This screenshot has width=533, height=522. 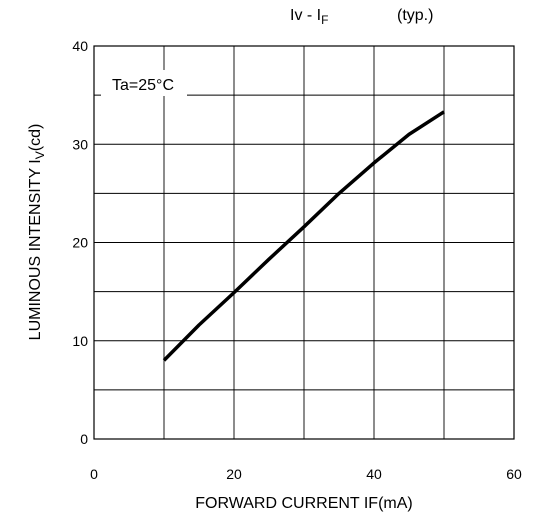 What do you see at coordinates (234, 474) in the screenshot?
I see `x-tick-label: 20` at bounding box center [234, 474].